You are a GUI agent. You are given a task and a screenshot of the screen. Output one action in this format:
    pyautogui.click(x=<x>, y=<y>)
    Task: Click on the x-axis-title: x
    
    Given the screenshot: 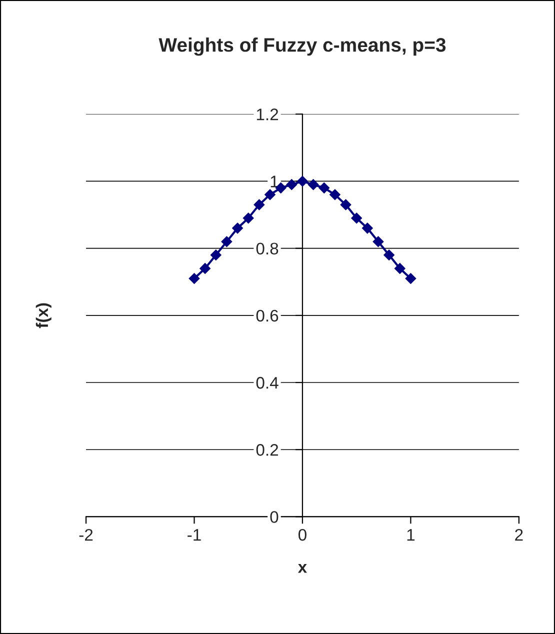 What is the action you would take?
    pyautogui.click(x=302, y=568)
    